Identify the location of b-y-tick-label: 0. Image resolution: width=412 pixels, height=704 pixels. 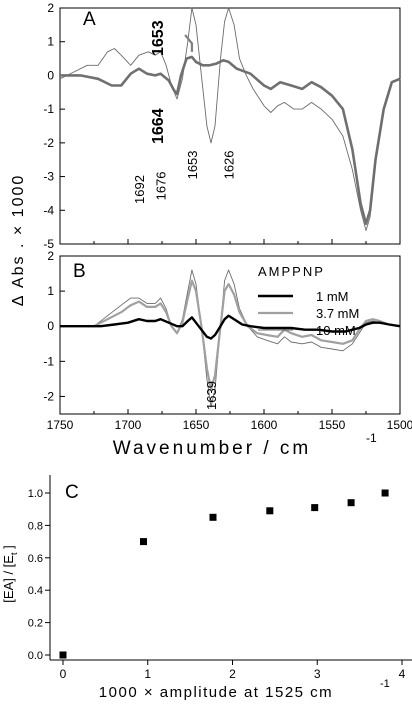
(50, 326).